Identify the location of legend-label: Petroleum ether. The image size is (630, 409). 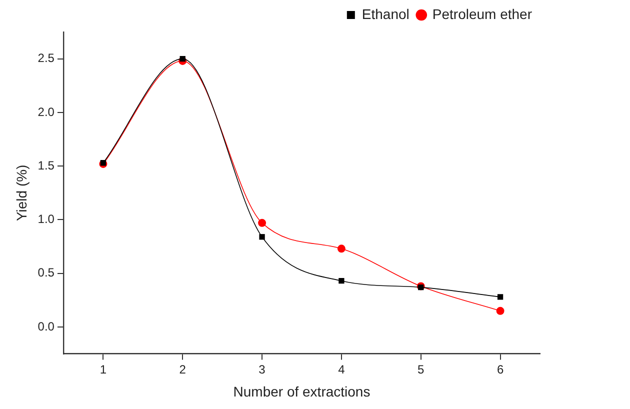
(482, 14).